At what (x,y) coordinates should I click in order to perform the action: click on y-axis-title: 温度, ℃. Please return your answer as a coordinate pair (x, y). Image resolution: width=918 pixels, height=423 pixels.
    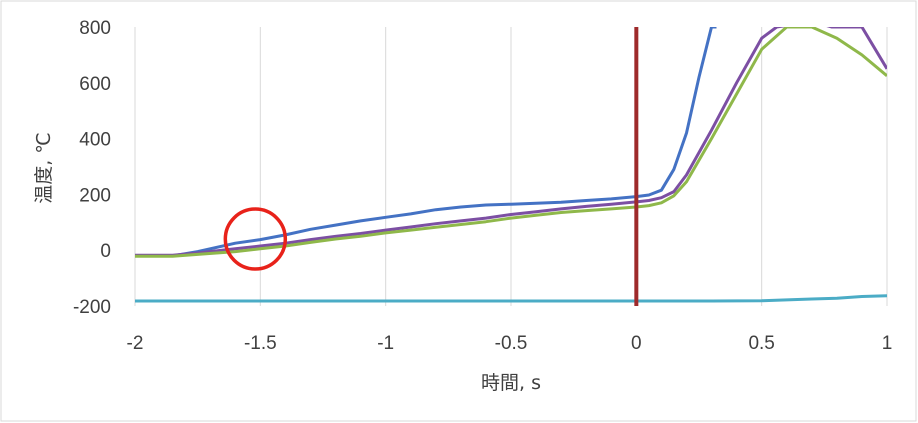
    Looking at the image, I should click on (44, 167).